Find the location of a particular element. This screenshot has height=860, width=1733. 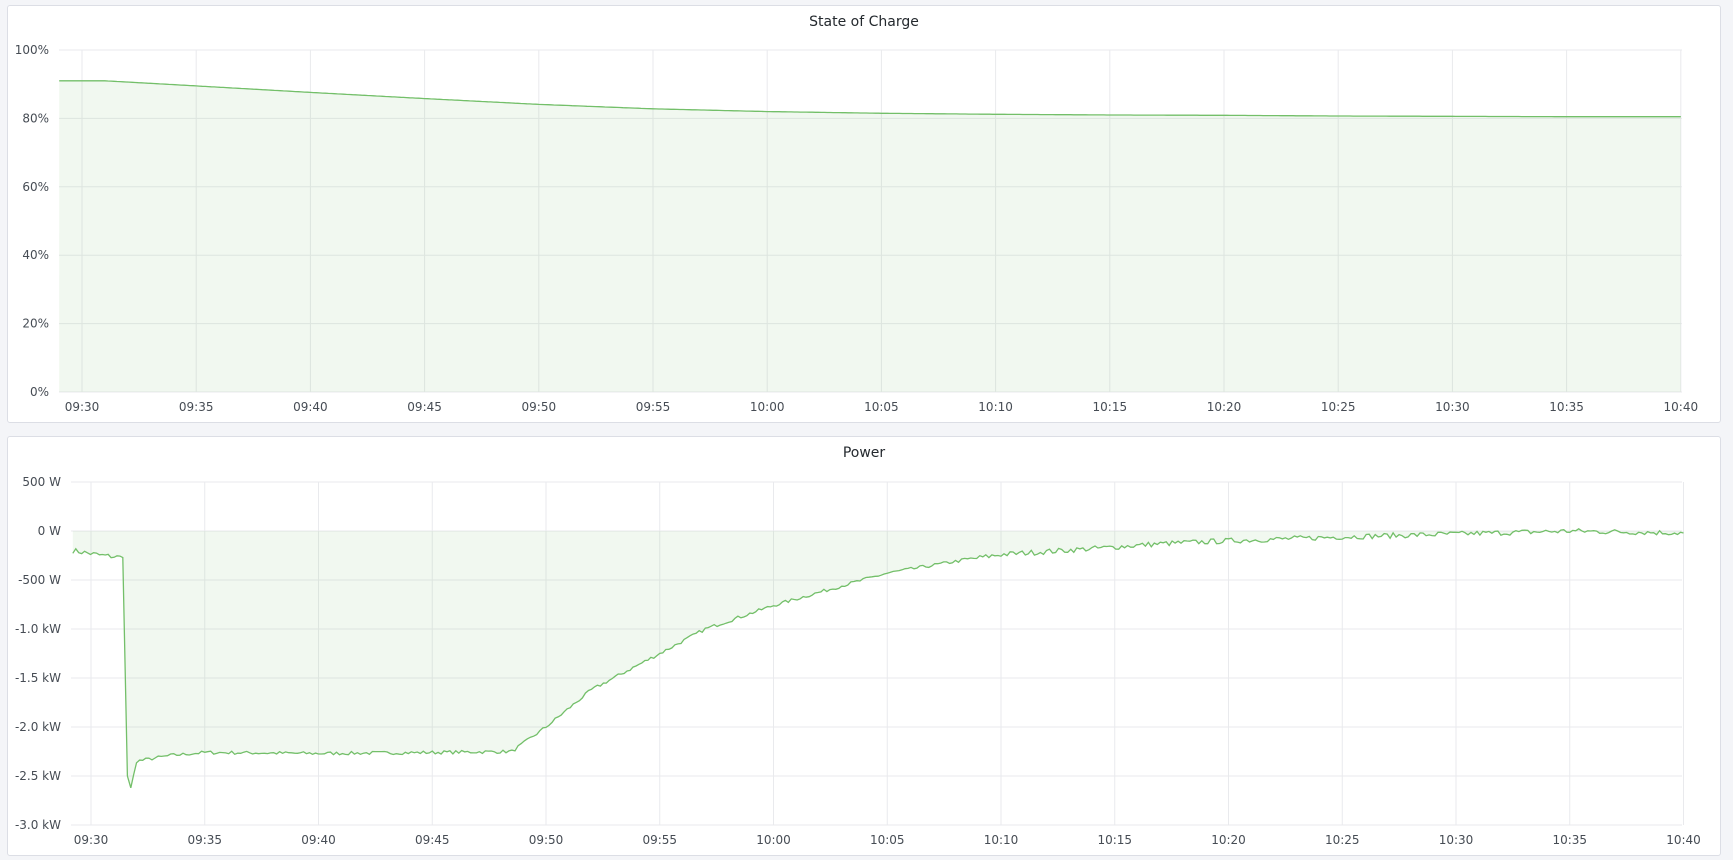

y-tick-label: 80% is located at coordinates (35, 118).